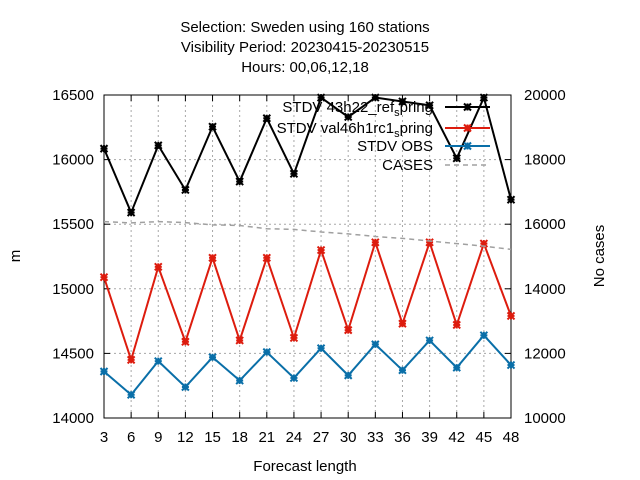  I want to click on title-line-2: Visibility Period: 20230415-20230515, so click(305, 47).